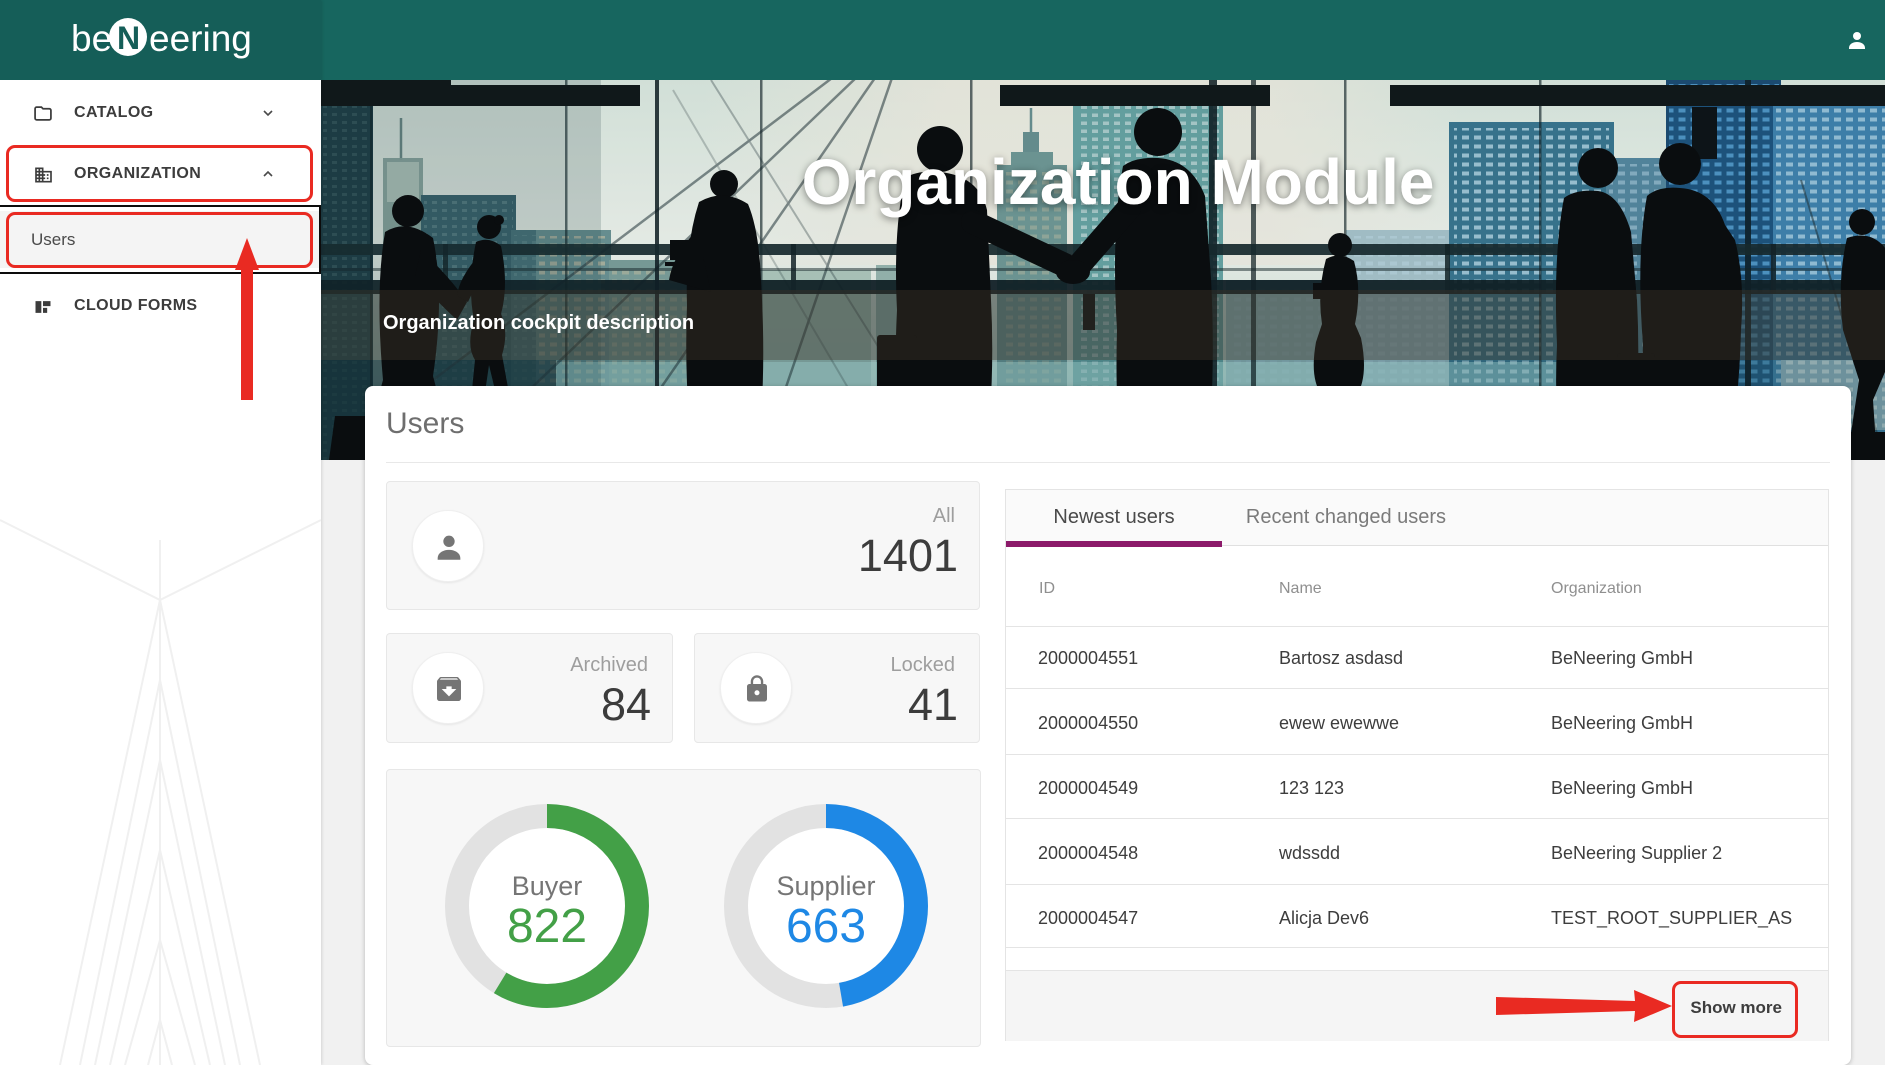 The image size is (1885, 1065). What do you see at coordinates (91, 38) in the screenshot?
I see `svg-text: be` at bounding box center [91, 38].